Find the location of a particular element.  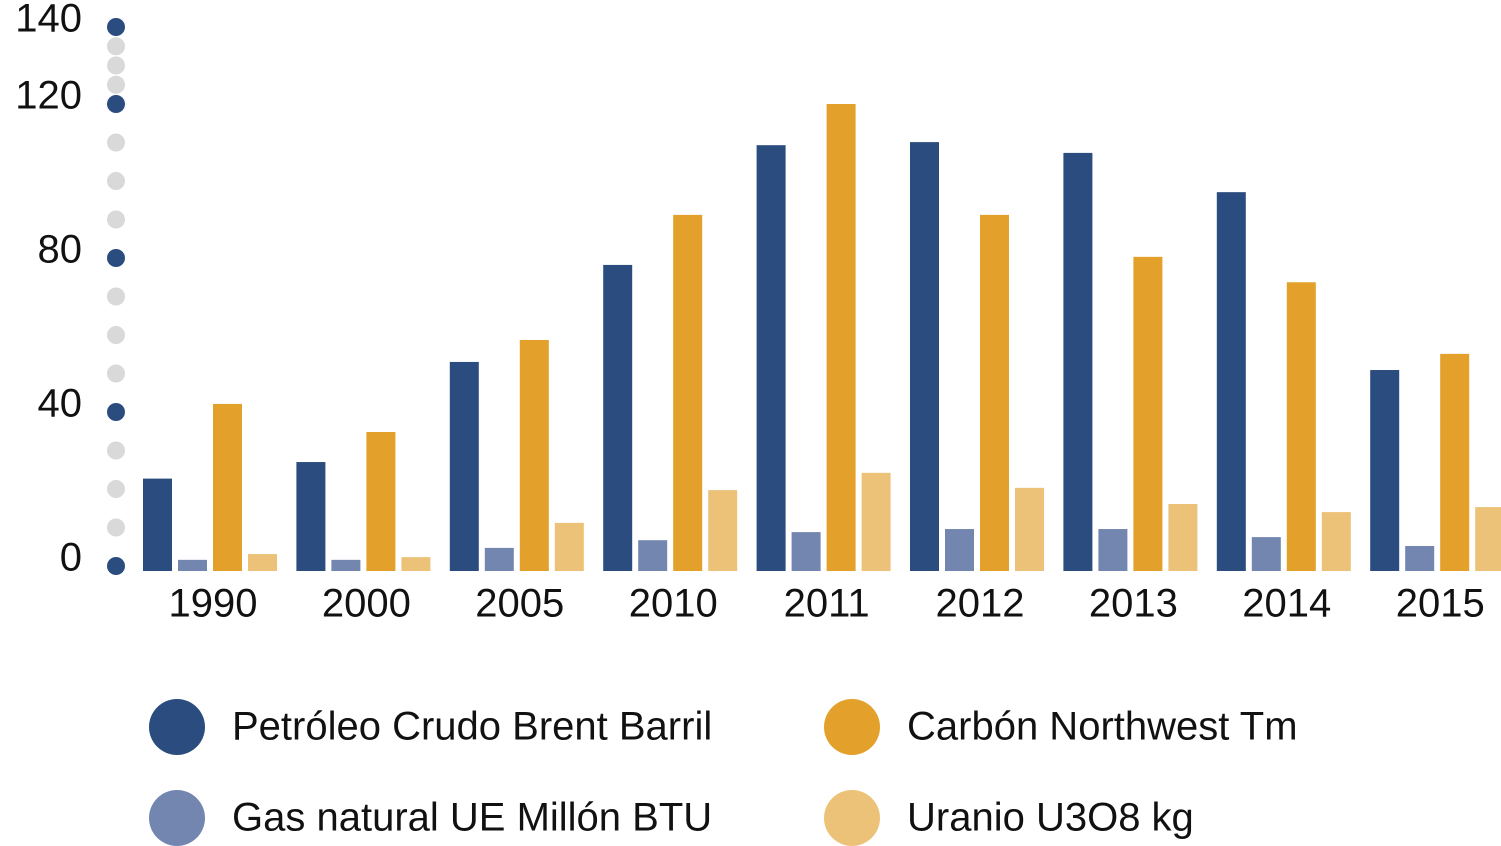

x-tick-label: 2015 is located at coordinates (1440, 604).